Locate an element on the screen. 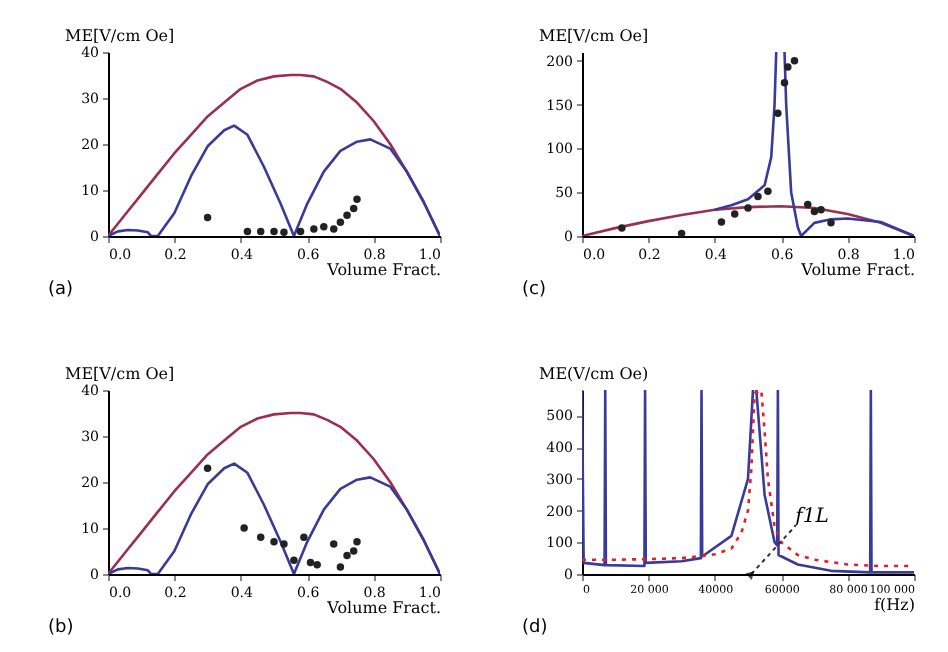  annotation: f1L is located at coordinates (811, 517).